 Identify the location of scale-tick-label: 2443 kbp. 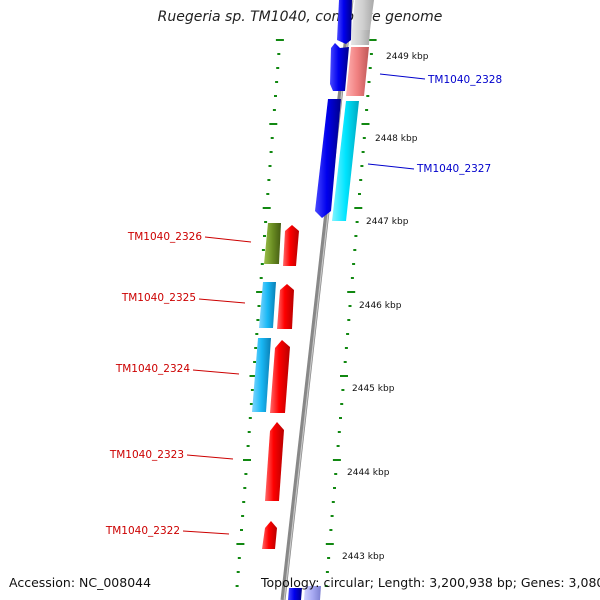
(363, 557).